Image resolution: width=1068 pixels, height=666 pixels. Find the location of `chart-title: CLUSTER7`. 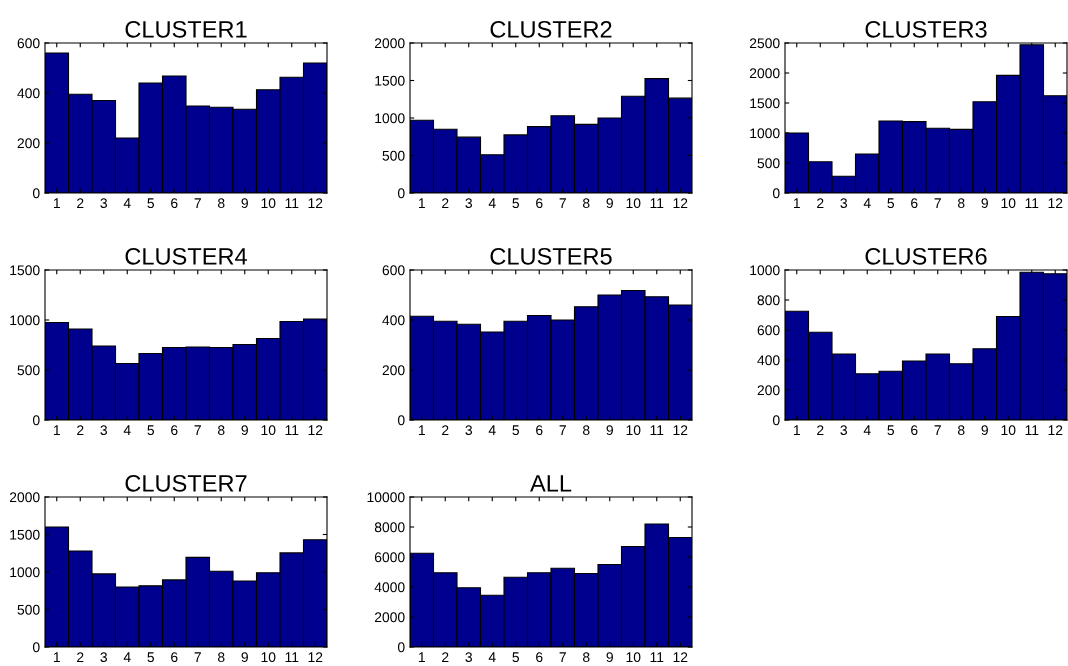

chart-title: CLUSTER7 is located at coordinates (186, 483).